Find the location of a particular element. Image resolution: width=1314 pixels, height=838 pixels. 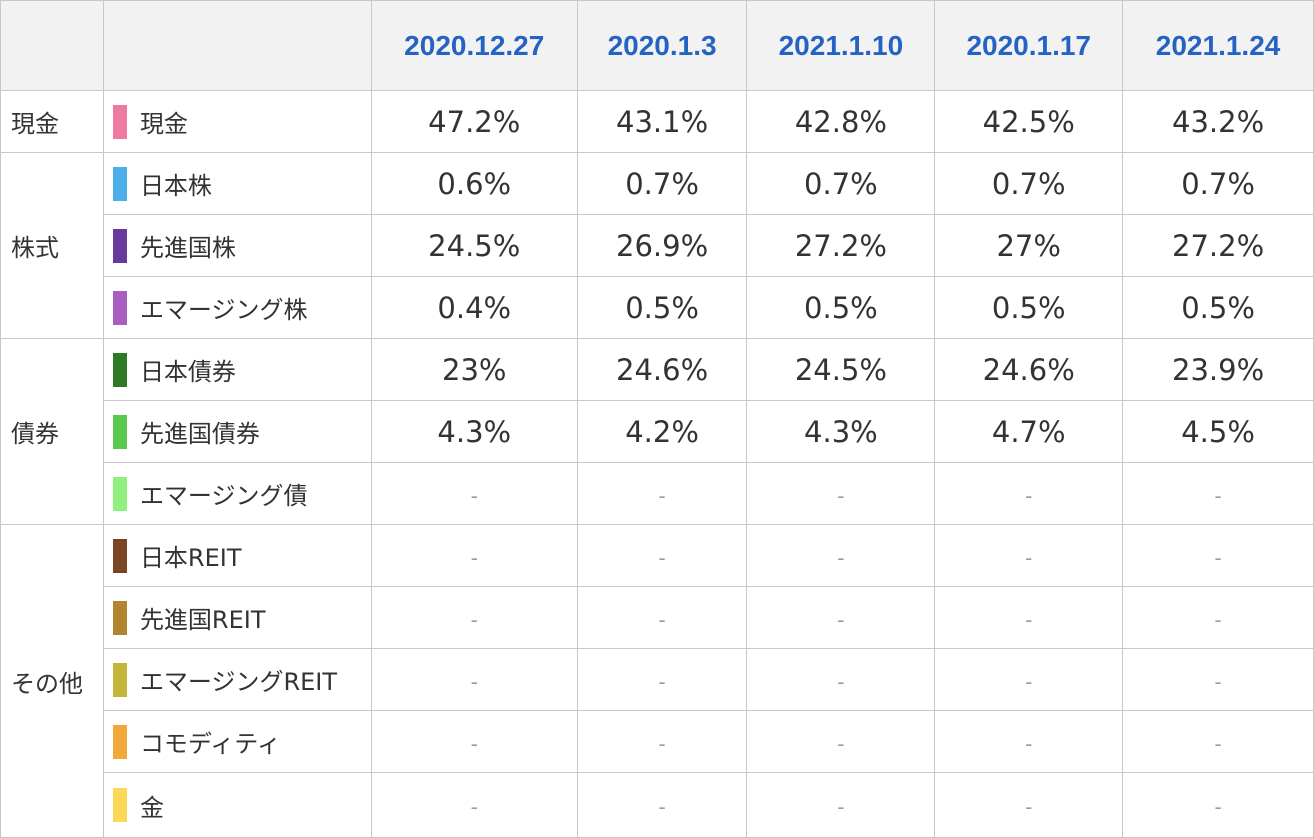

value-cell: 0.4% is located at coordinates (474, 307).